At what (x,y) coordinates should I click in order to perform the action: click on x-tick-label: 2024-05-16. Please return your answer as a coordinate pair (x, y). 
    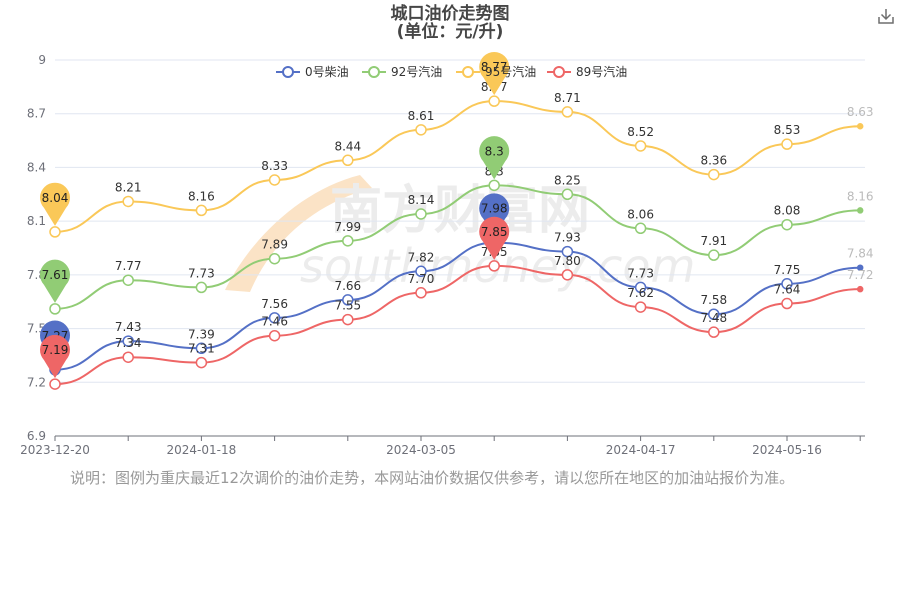
    Looking at the image, I should click on (787, 450).